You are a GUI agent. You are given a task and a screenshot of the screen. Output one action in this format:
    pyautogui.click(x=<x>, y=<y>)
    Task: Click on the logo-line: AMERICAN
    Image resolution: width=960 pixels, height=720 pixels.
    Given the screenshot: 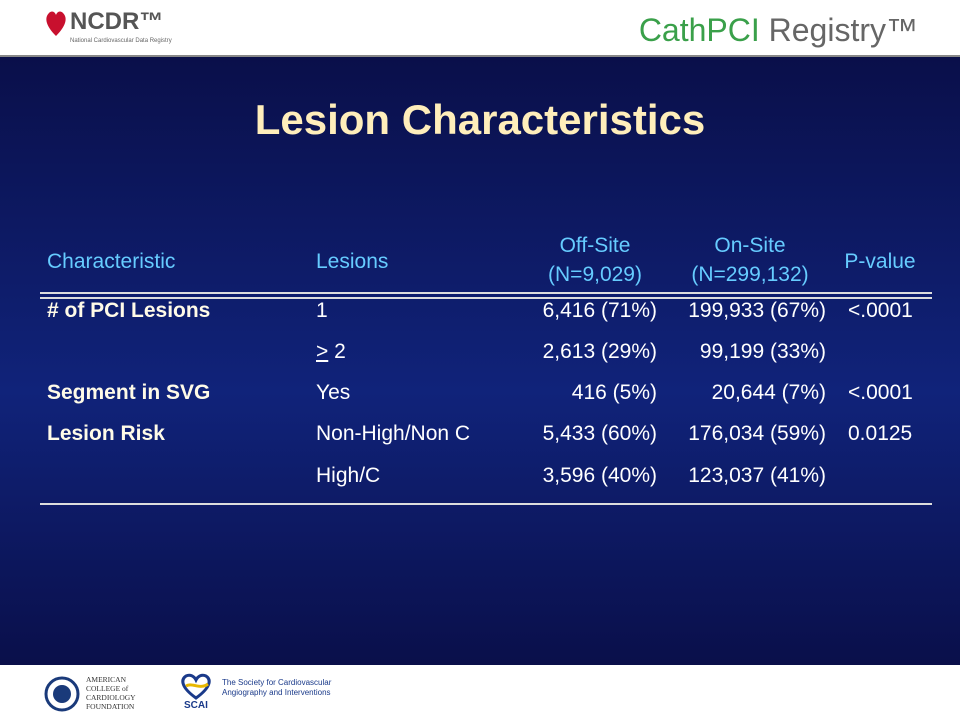 What is the action you would take?
    pyautogui.click(x=106, y=679)
    